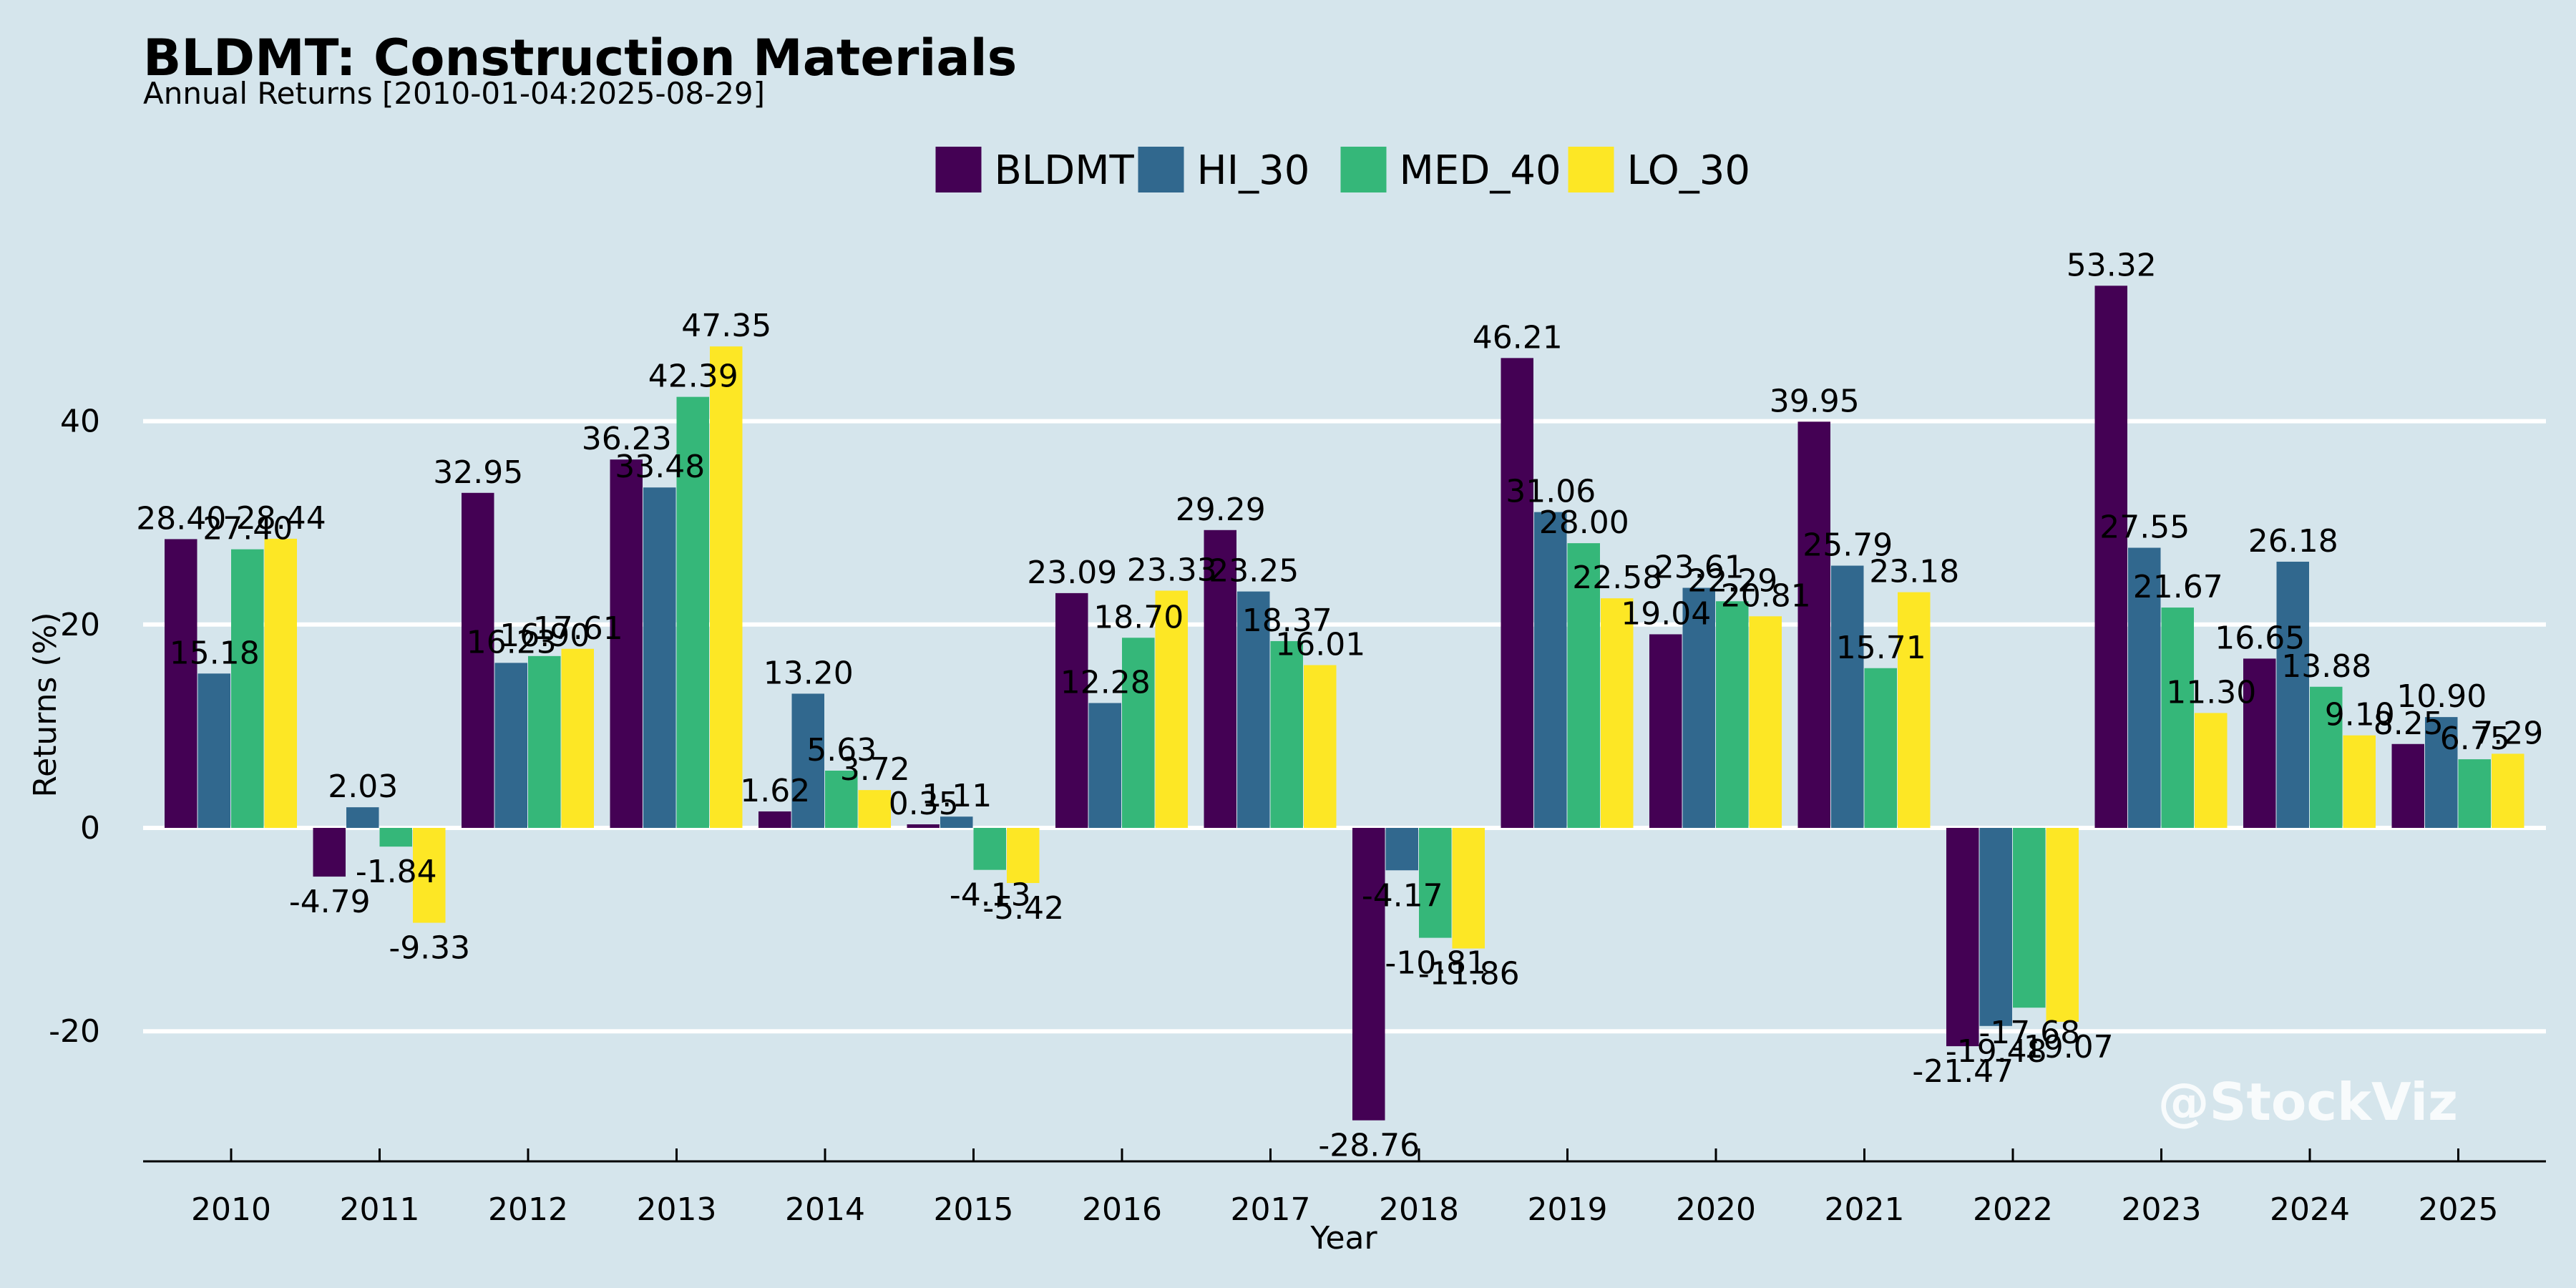  What do you see at coordinates (280, 683) in the screenshot?
I see `bar-LO_30-2010` at bounding box center [280, 683].